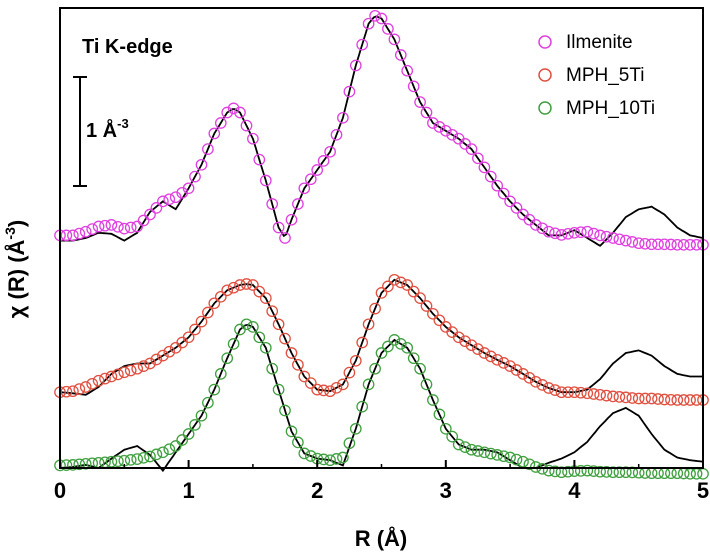 This screenshot has width=710, height=556. I want to click on x-tick-label: 1, so click(188, 490).